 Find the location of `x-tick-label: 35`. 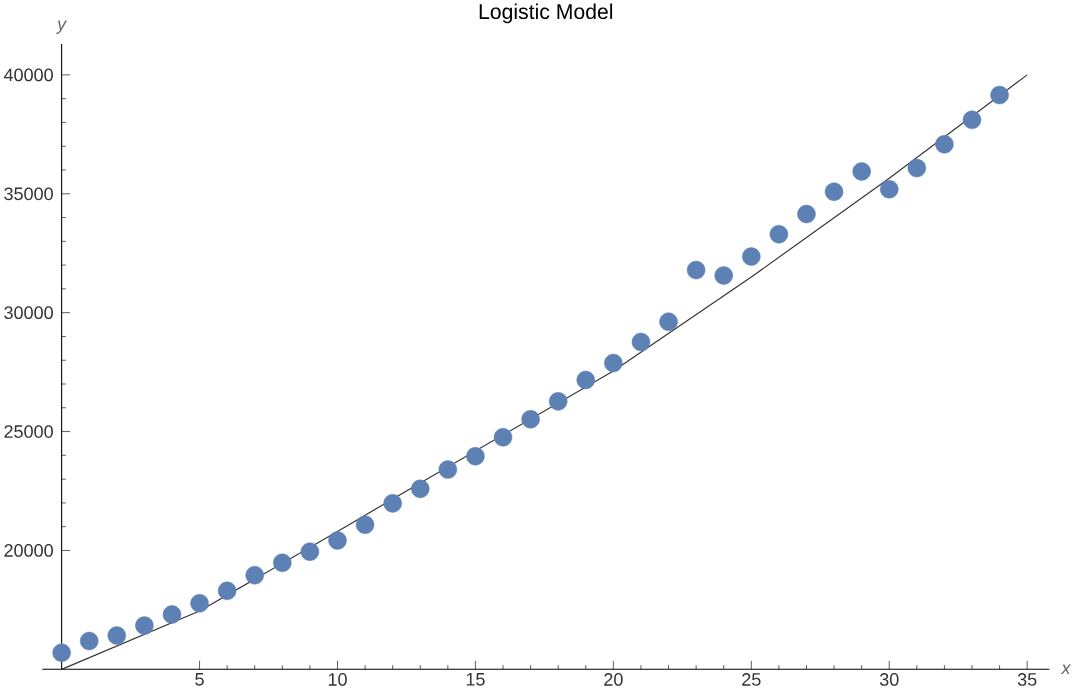

x-tick-label: 35 is located at coordinates (1027, 679).